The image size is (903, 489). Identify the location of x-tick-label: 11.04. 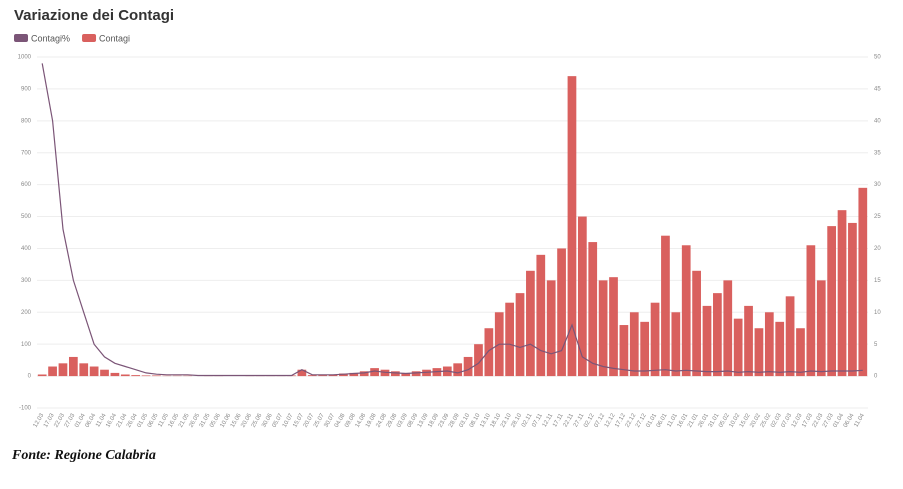
(859, 420).